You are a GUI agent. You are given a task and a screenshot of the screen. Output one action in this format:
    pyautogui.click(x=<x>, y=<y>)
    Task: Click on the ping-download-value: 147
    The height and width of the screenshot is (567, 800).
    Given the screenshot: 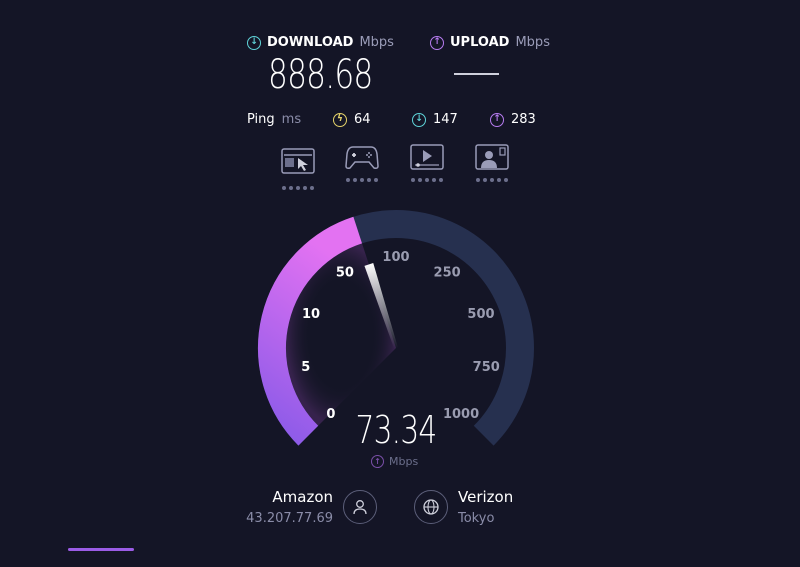 What is the action you would take?
    pyautogui.click(x=445, y=119)
    